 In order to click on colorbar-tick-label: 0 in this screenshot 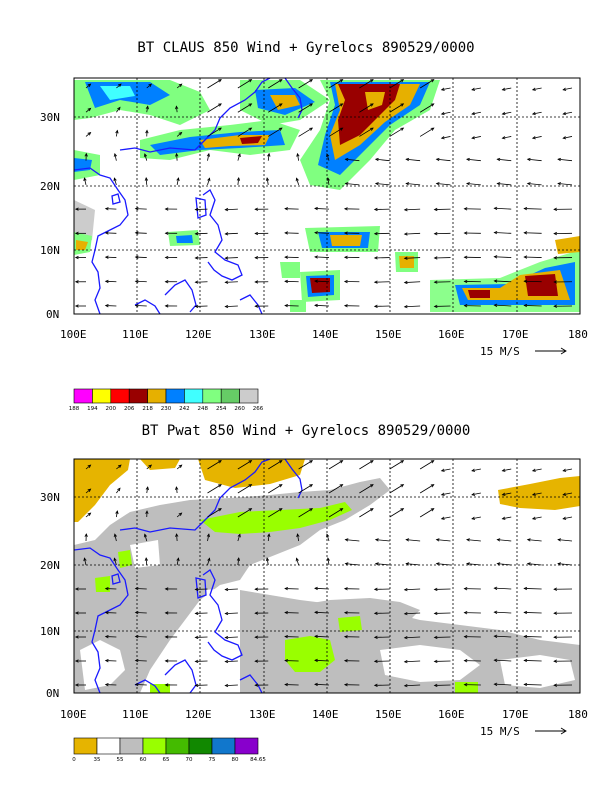, I will do `click(74, 760)`.